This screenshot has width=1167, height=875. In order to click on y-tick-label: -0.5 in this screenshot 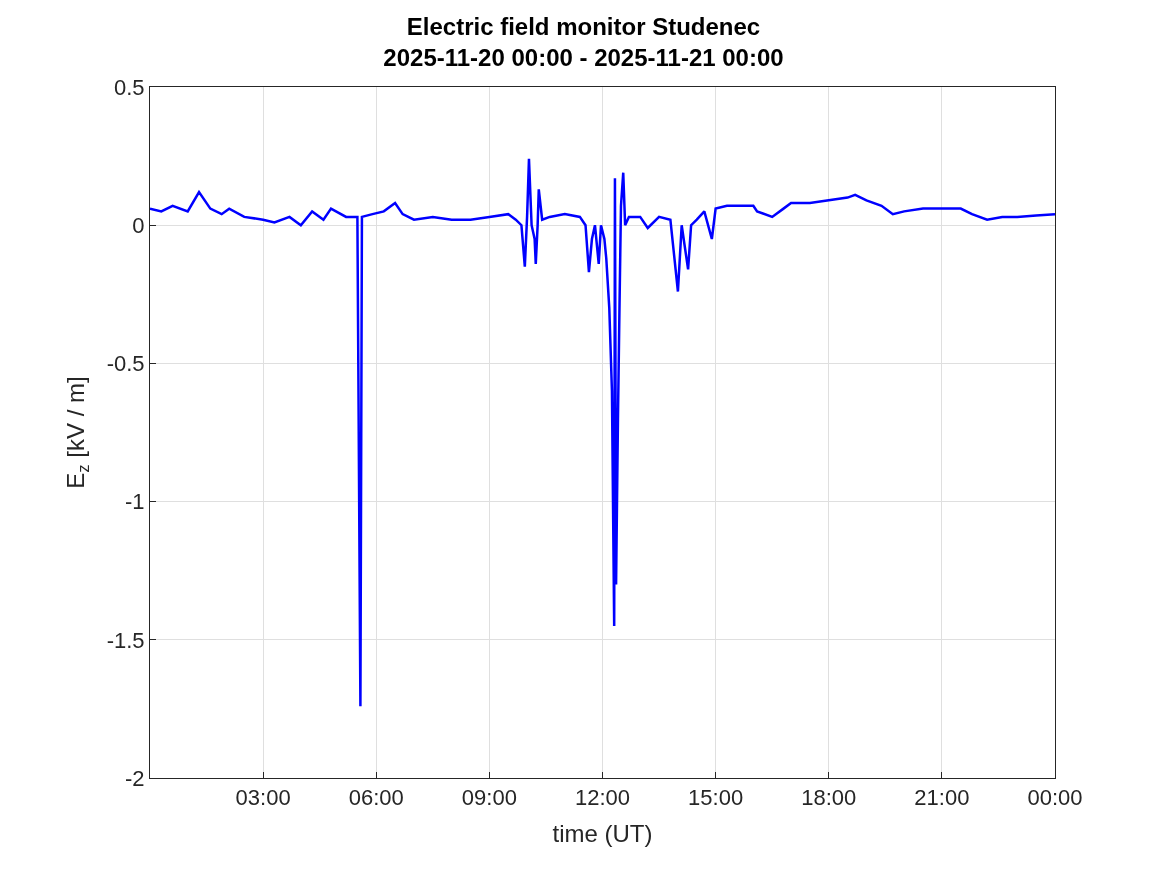, I will do `click(125, 364)`.